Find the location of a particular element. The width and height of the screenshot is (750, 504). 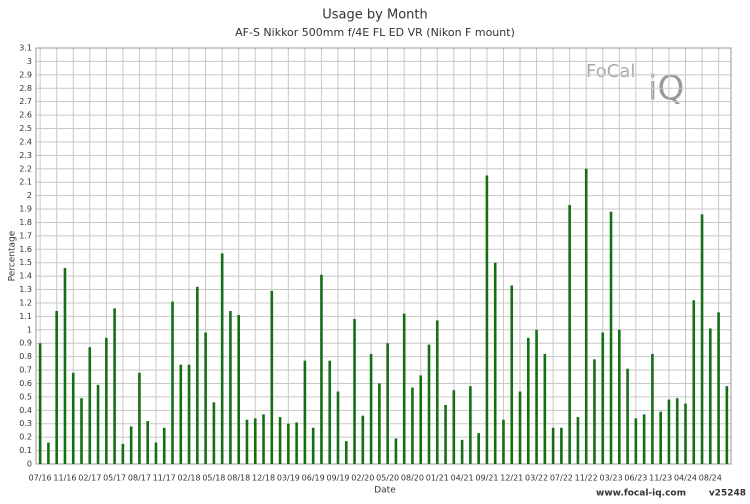

x-tick-label: 09/21 is located at coordinates (486, 478).